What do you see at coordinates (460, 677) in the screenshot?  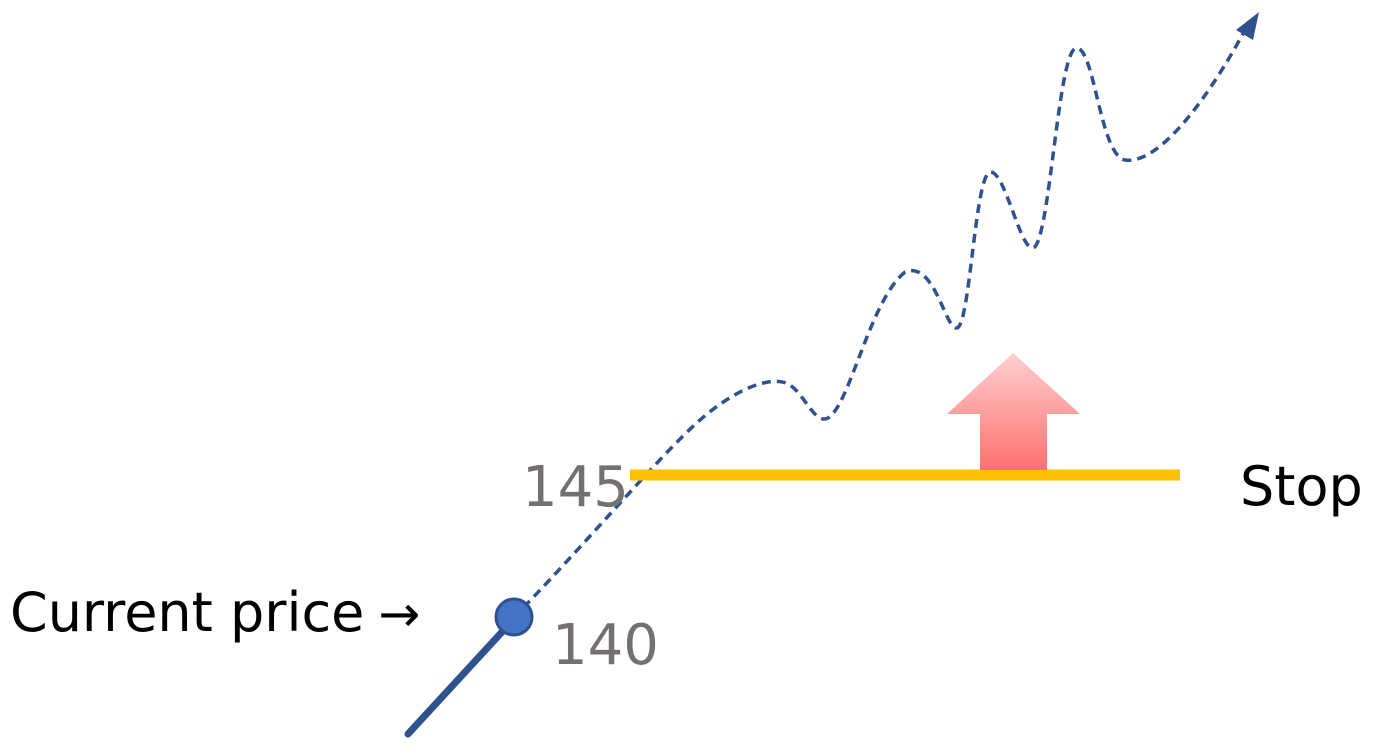 I see `past-price-line` at bounding box center [460, 677].